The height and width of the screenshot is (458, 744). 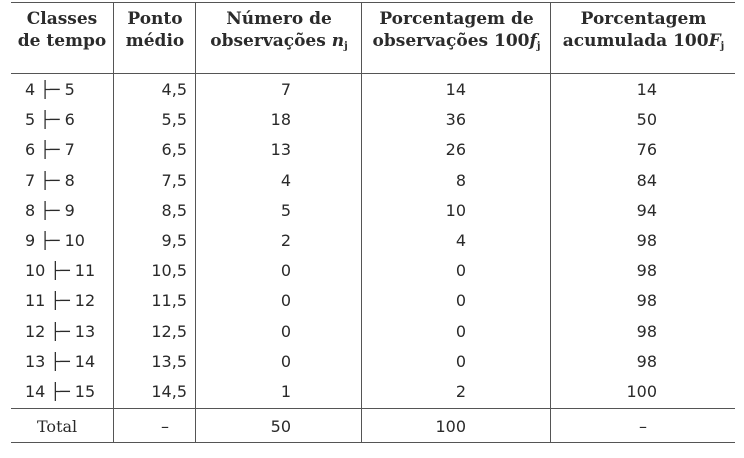 I want to click on pct-cell: 8, so click(x=460, y=180).